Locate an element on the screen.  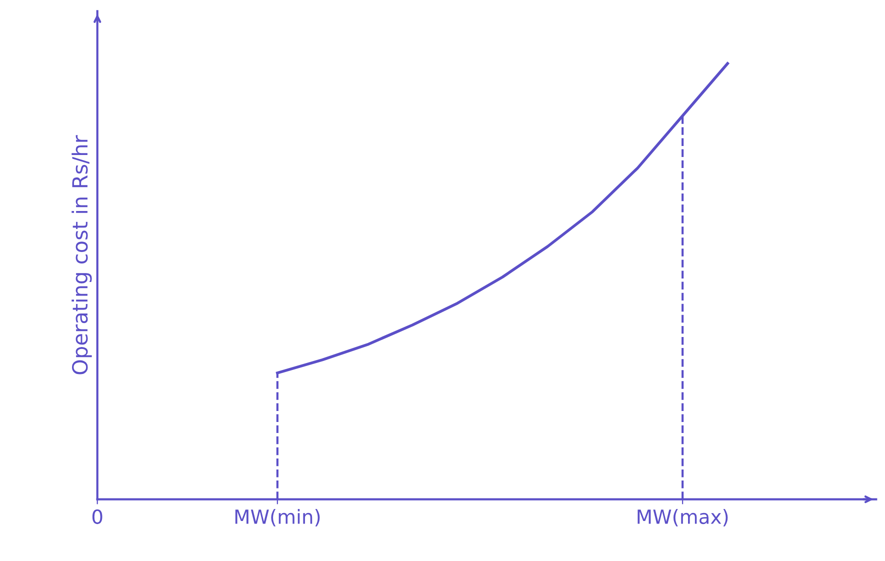
x-tick-label: 0 is located at coordinates (97, 516).